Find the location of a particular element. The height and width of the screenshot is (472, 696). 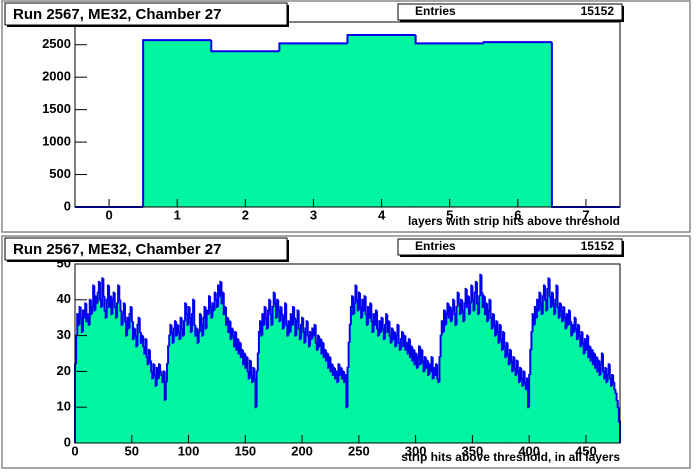

x-tick-label: 400 is located at coordinates (529, 450).